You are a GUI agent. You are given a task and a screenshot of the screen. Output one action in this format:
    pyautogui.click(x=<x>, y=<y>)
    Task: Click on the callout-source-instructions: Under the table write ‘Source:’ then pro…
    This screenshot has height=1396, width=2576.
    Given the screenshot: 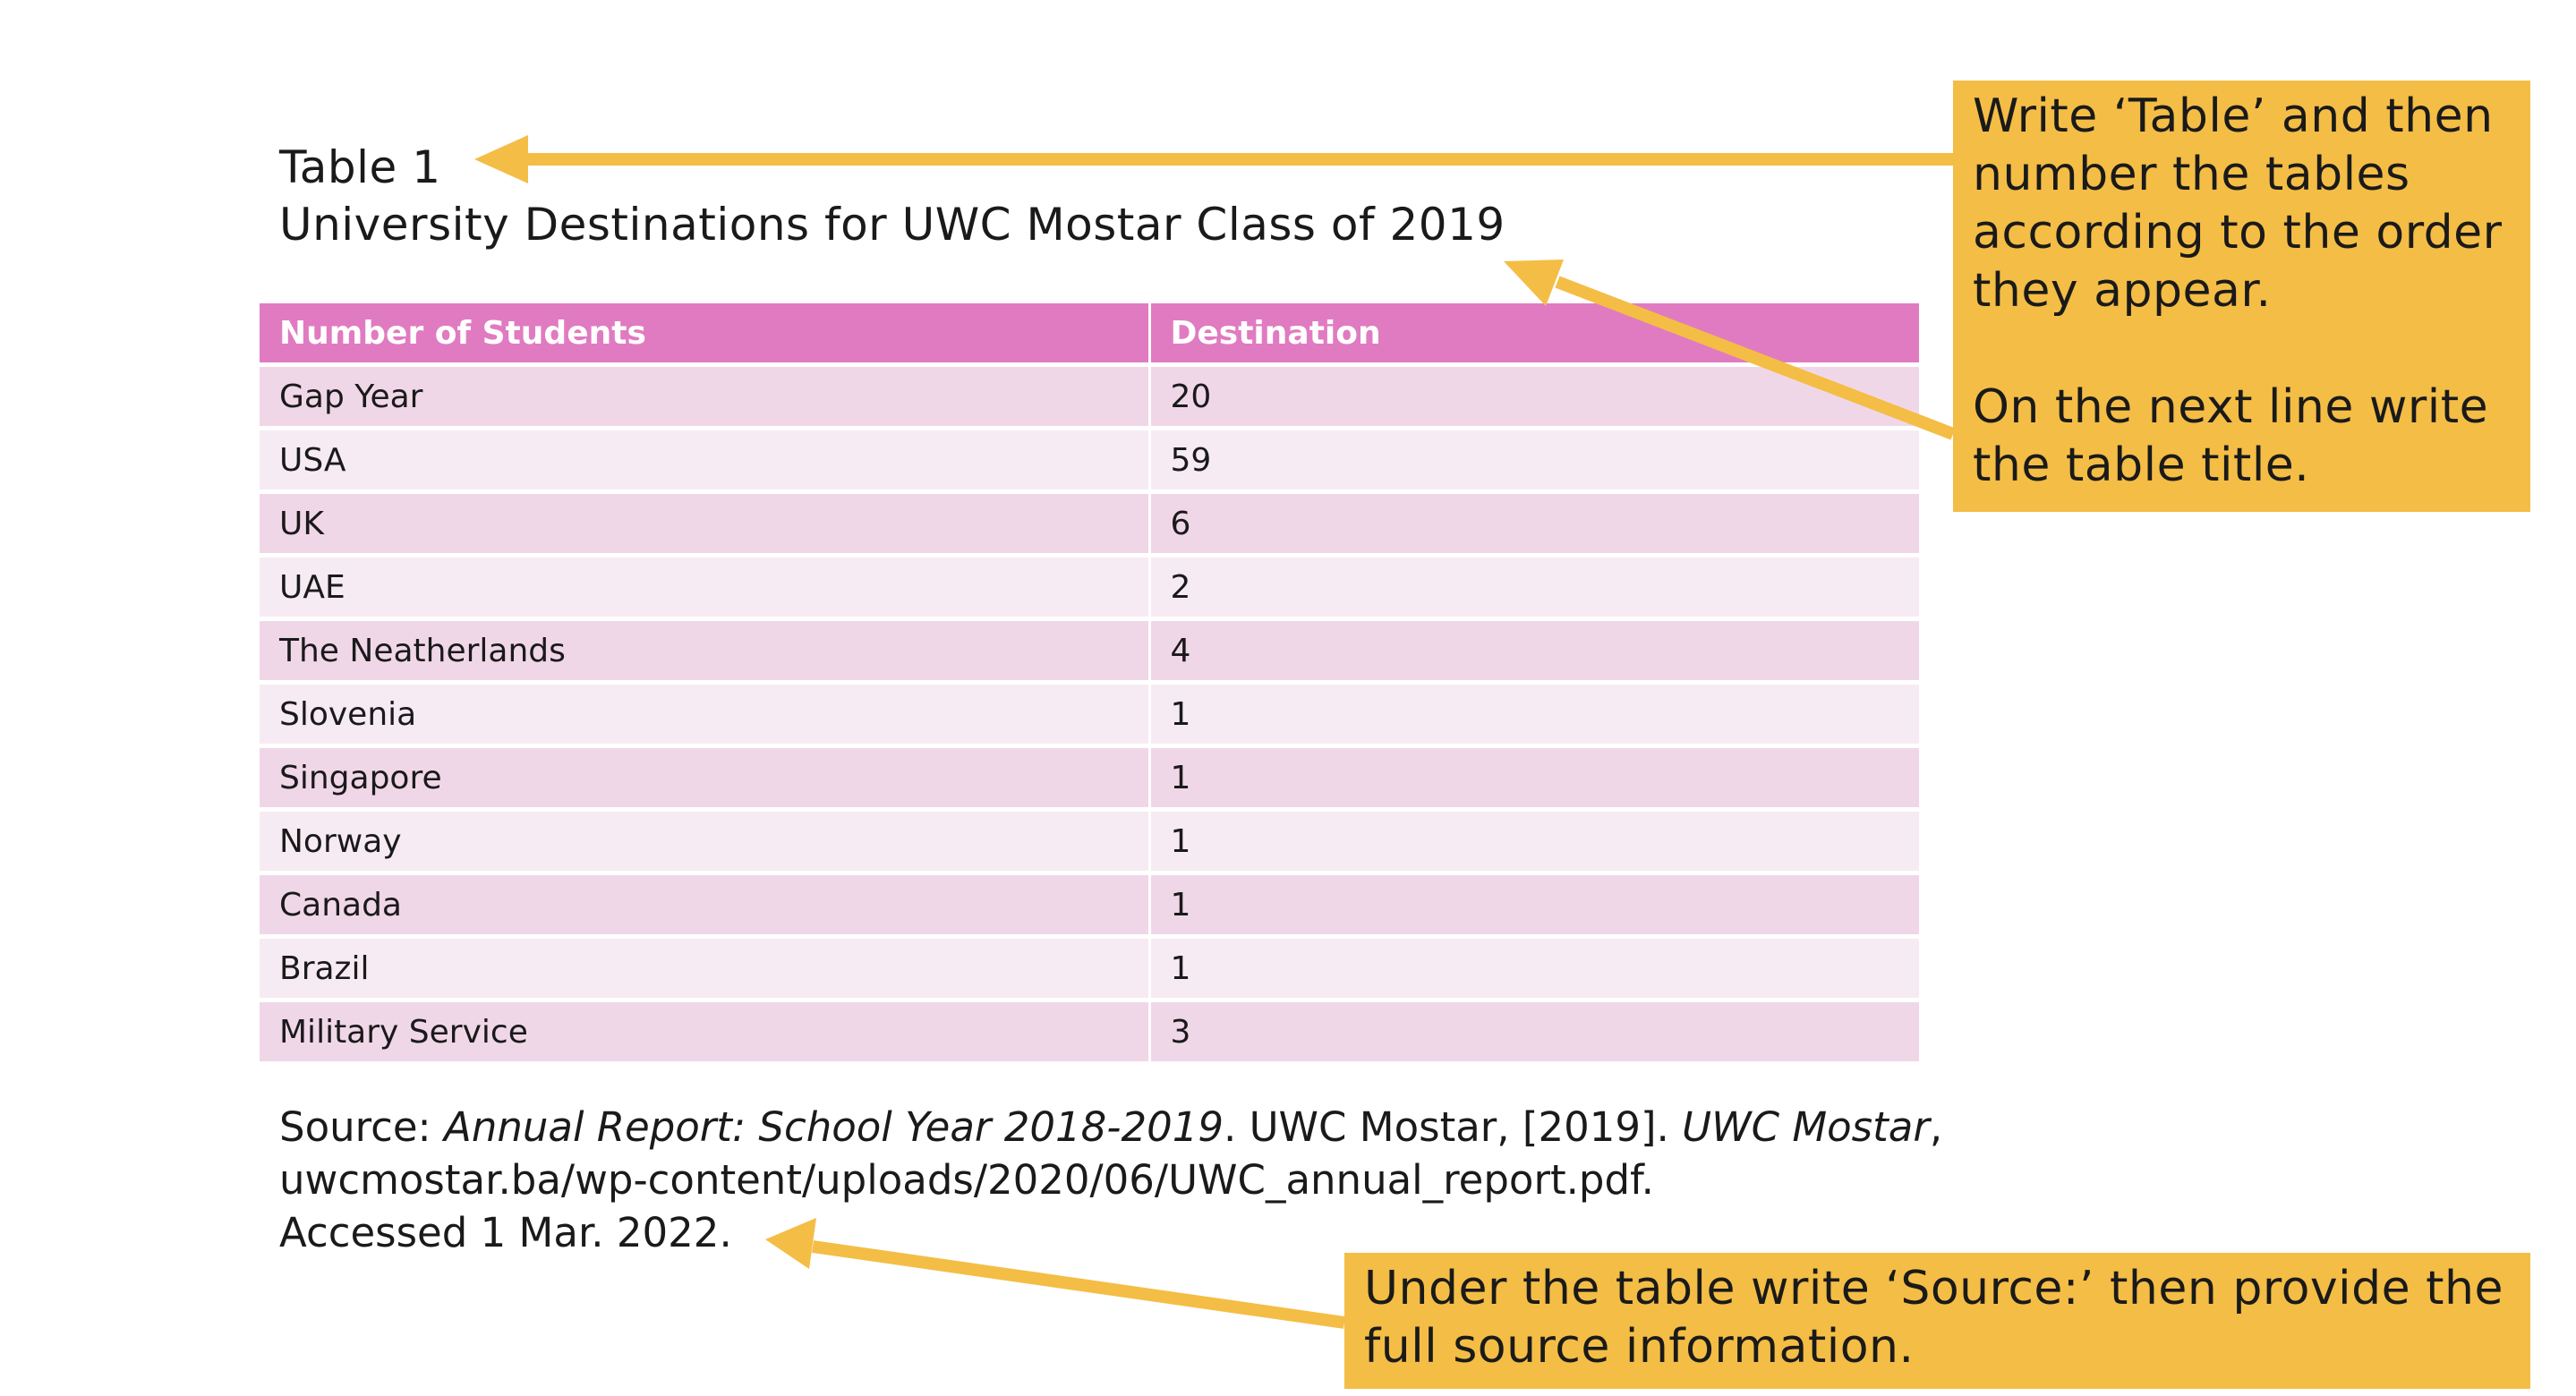 What is the action you would take?
    pyautogui.click(x=1937, y=1321)
    